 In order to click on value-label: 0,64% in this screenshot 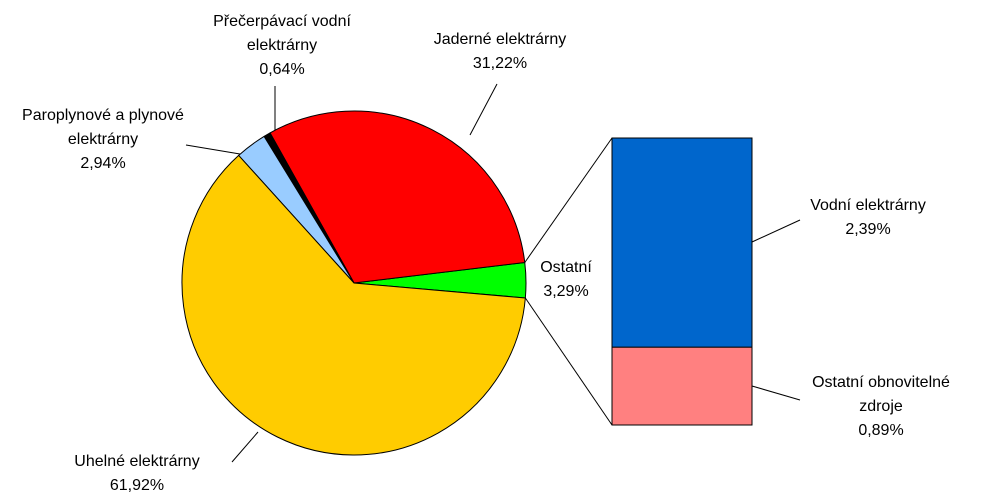, I will do `click(282, 69)`.